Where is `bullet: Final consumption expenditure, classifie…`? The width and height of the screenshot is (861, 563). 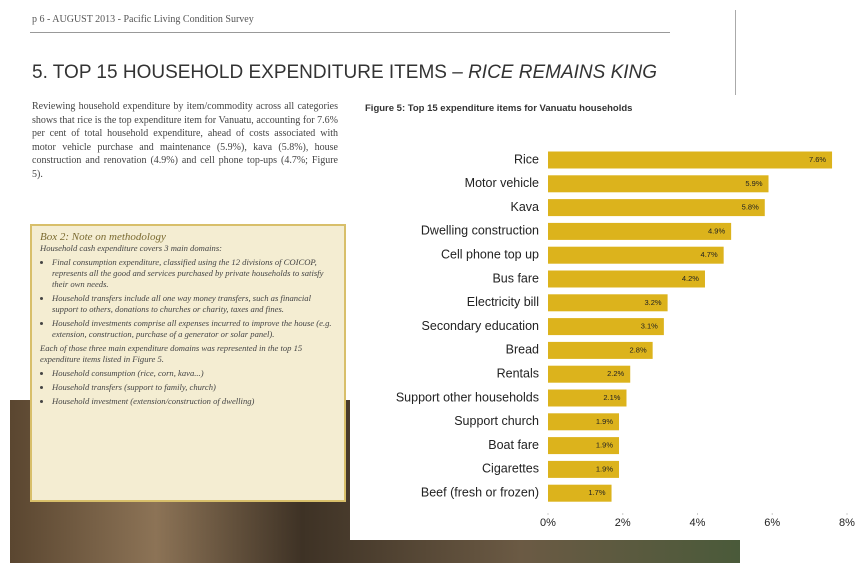
bullet: Final consumption expenditure, classifie… is located at coordinates (194, 273).